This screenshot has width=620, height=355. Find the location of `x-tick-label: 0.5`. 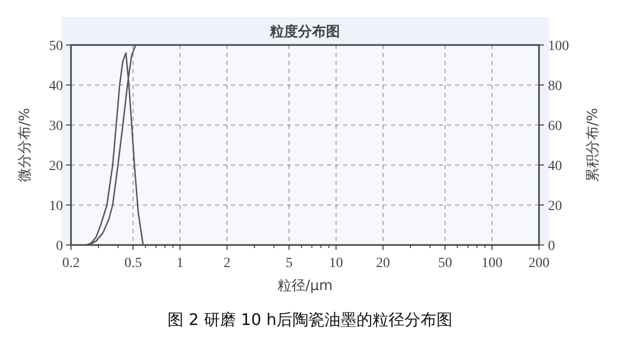

x-tick-label: 0.5 is located at coordinates (133, 263).